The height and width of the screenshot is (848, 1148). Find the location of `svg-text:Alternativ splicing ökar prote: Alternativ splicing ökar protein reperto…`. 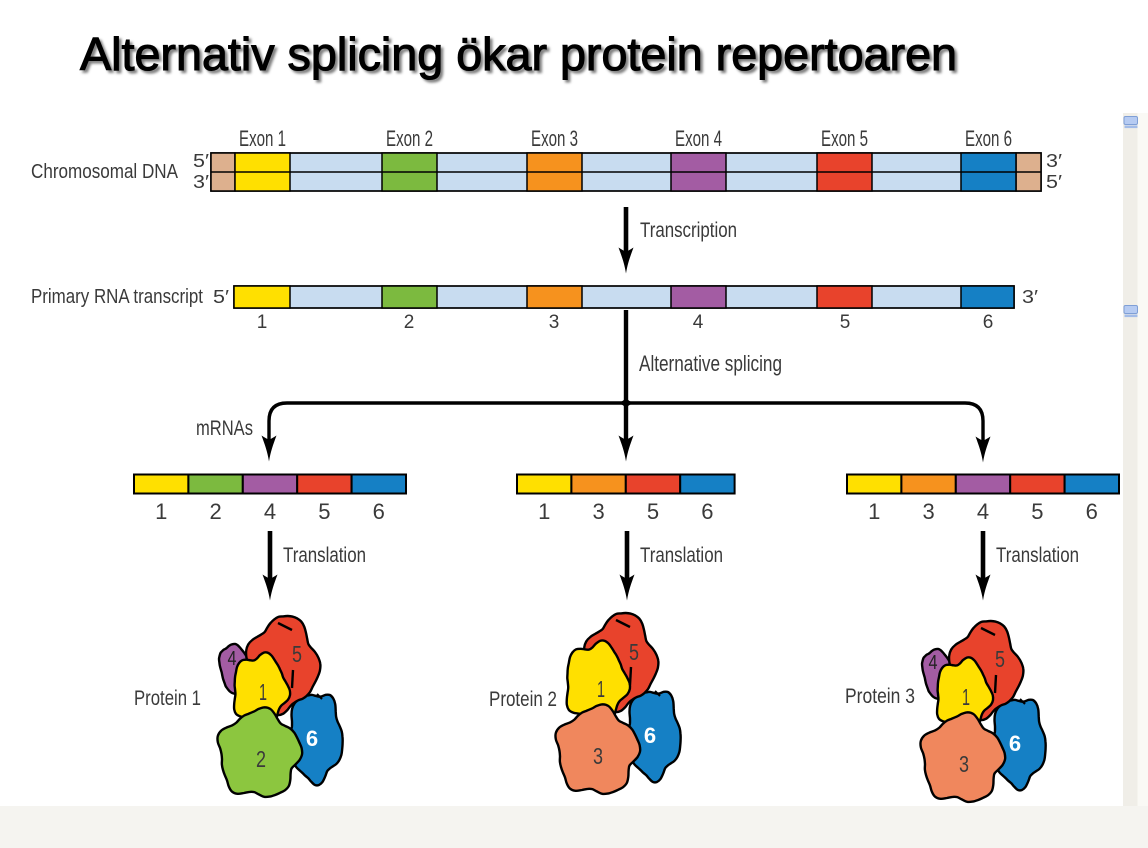

svg-text:Alternativ splicing ökar prote: Alternativ splicing ökar protein reperto… is located at coordinates (518, 54).